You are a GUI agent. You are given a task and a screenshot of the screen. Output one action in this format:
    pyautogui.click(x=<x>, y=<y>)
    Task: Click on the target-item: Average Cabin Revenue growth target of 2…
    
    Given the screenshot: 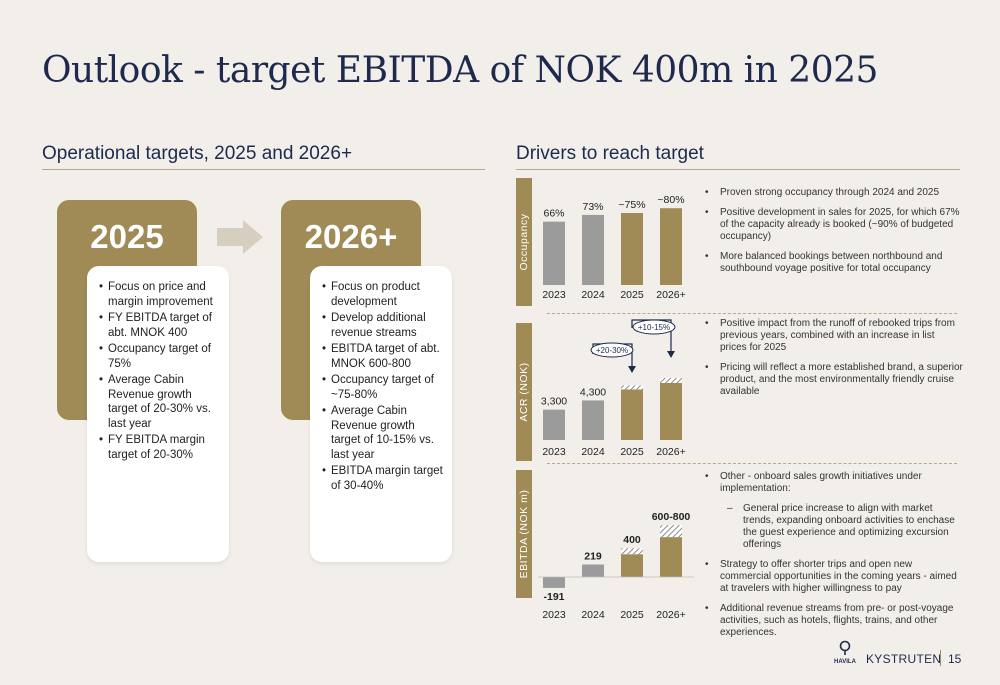 What is the action you would take?
    pyautogui.click(x=160, y=402)
    